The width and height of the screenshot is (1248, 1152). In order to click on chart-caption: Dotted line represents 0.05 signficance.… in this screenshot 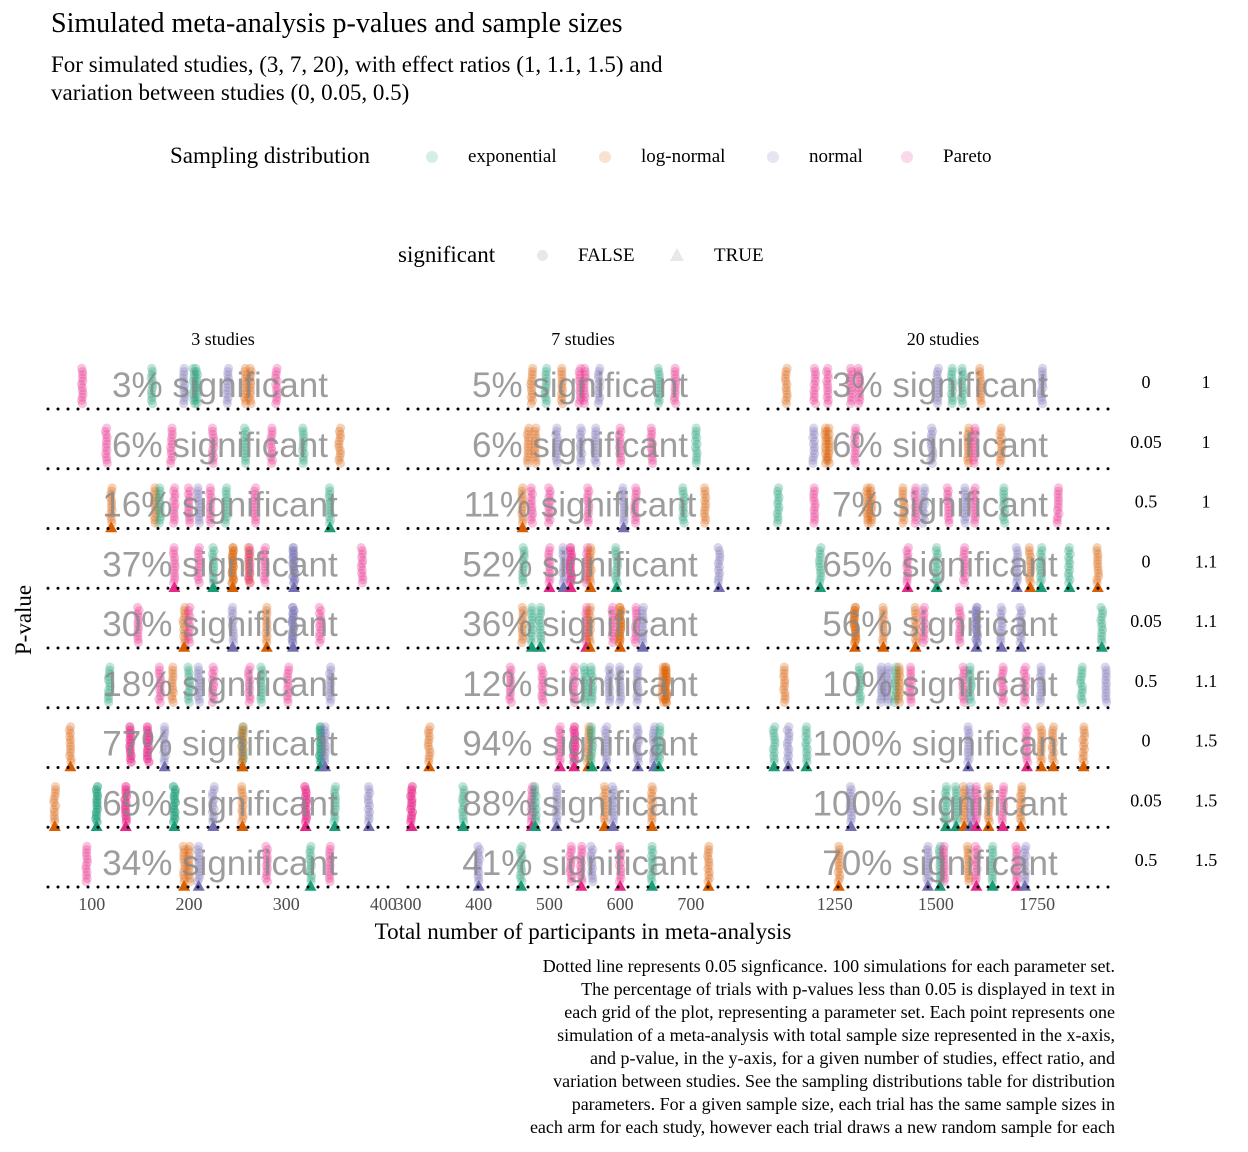, I will do `click(755, 1047)`.